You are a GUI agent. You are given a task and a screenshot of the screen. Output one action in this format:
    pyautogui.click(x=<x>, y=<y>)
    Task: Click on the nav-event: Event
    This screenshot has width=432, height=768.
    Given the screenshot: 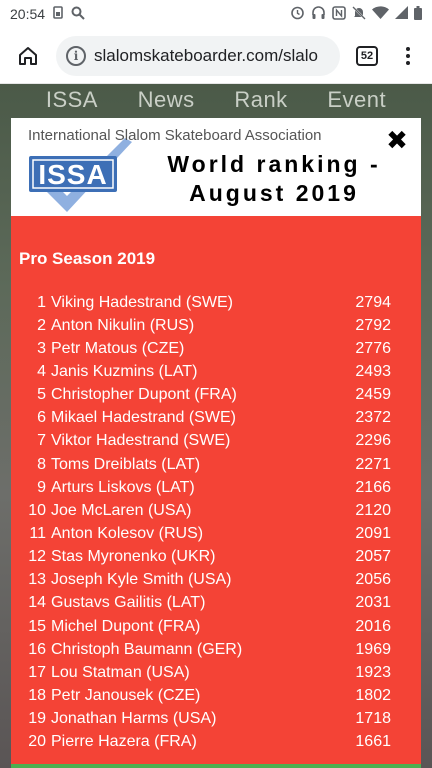 What is the action you would take?
    pyautogui.click(x=357, y=99)
    